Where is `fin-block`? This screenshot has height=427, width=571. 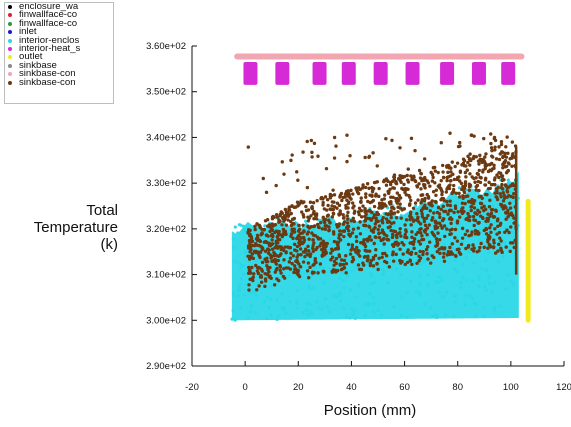
fin-block is located at coordinates (508, 73).